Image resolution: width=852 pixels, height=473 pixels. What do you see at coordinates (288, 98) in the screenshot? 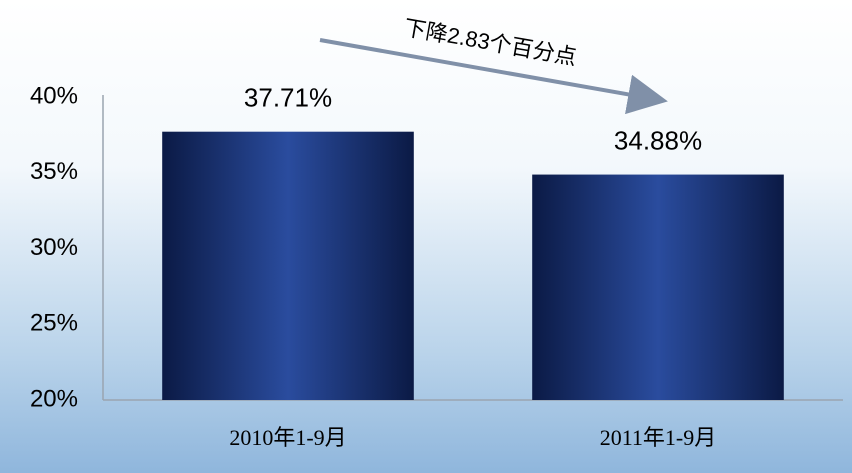
I see `value-label: 37.71%` at bounding box center [288, 98].